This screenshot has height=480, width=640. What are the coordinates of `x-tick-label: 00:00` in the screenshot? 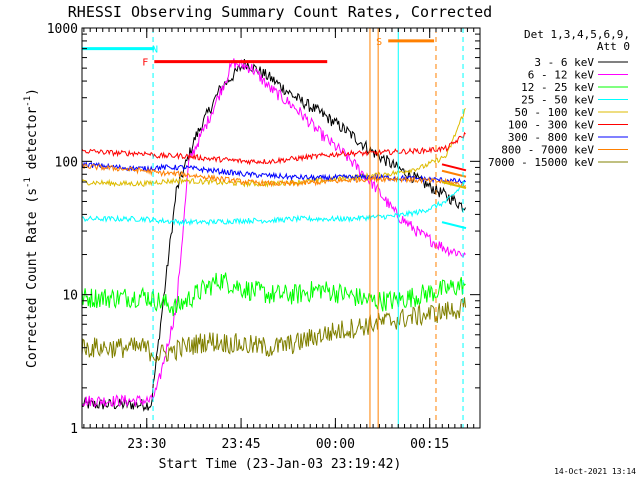 It's located at (335, 444).